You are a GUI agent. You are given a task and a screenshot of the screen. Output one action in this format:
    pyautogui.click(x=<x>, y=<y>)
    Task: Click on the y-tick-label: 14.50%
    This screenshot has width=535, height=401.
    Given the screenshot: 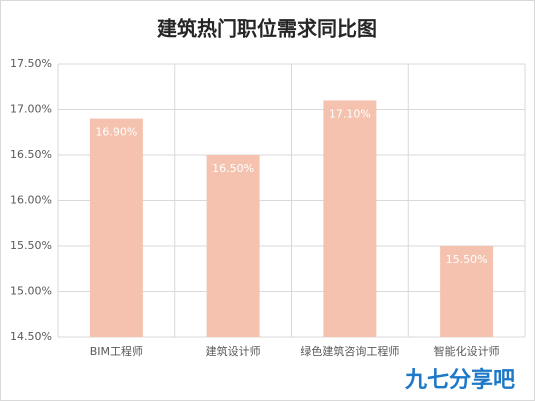 What is the action you would take?
    pyautogui.click(x=31, y=336)
    